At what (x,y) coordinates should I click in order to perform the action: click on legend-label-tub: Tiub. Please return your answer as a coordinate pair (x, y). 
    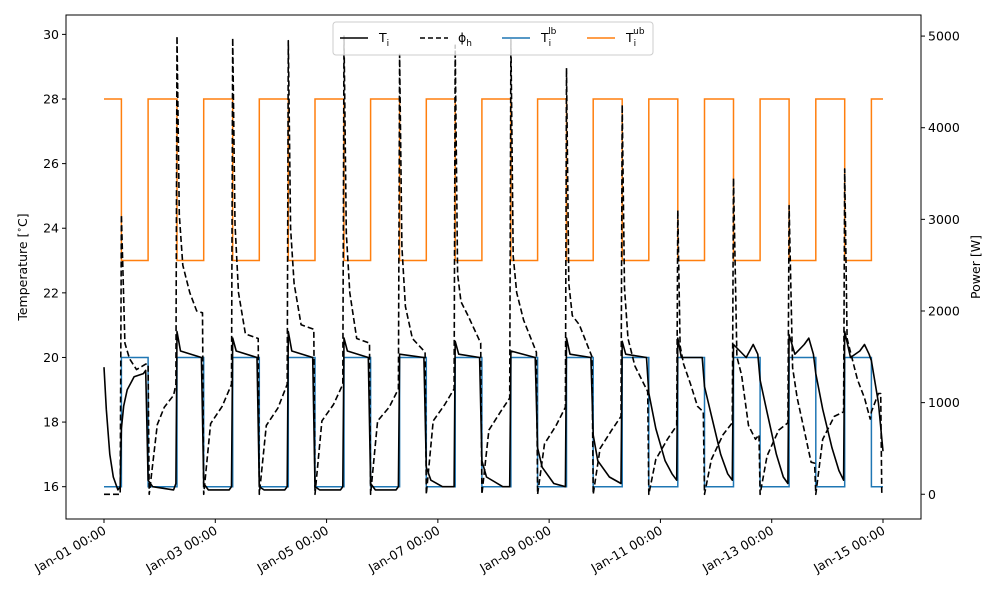
    Looking at the image, I should click on (635, 38).